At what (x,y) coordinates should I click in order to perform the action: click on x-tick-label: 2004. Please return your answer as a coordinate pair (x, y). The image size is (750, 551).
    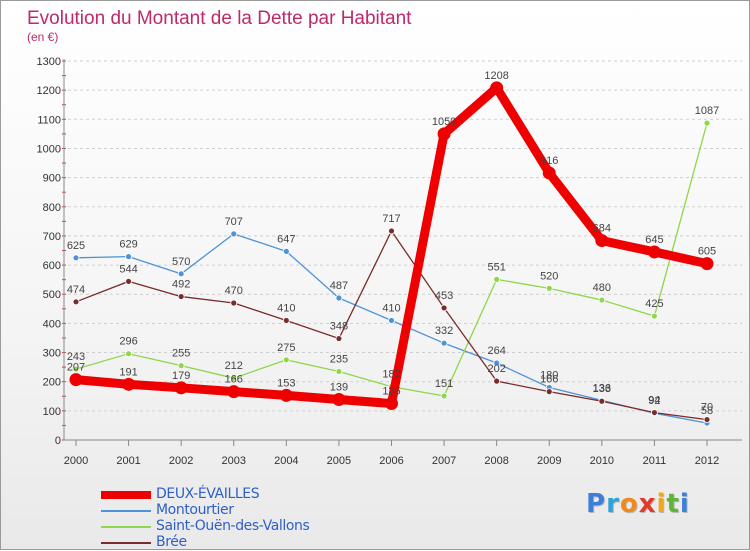
    Looking at the image, I should click on (286, 461).